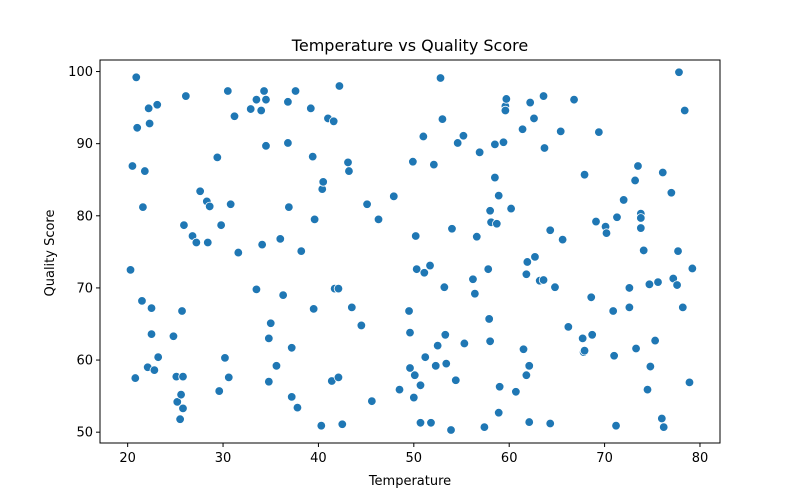 The width and height of the screenshot is (800, 504). I want to click on y-tick-label: 100, so click(80, 72).